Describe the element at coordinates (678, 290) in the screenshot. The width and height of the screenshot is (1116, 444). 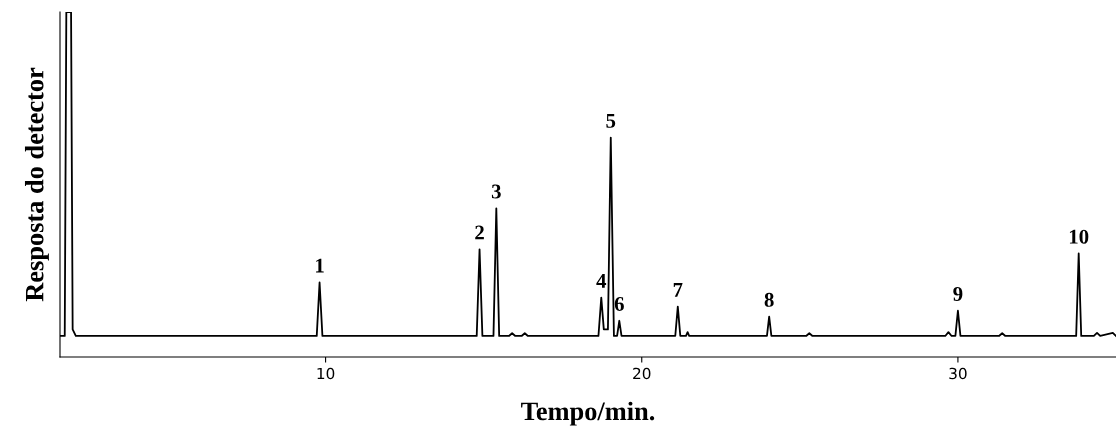
I see `annotation: 7` at that location.